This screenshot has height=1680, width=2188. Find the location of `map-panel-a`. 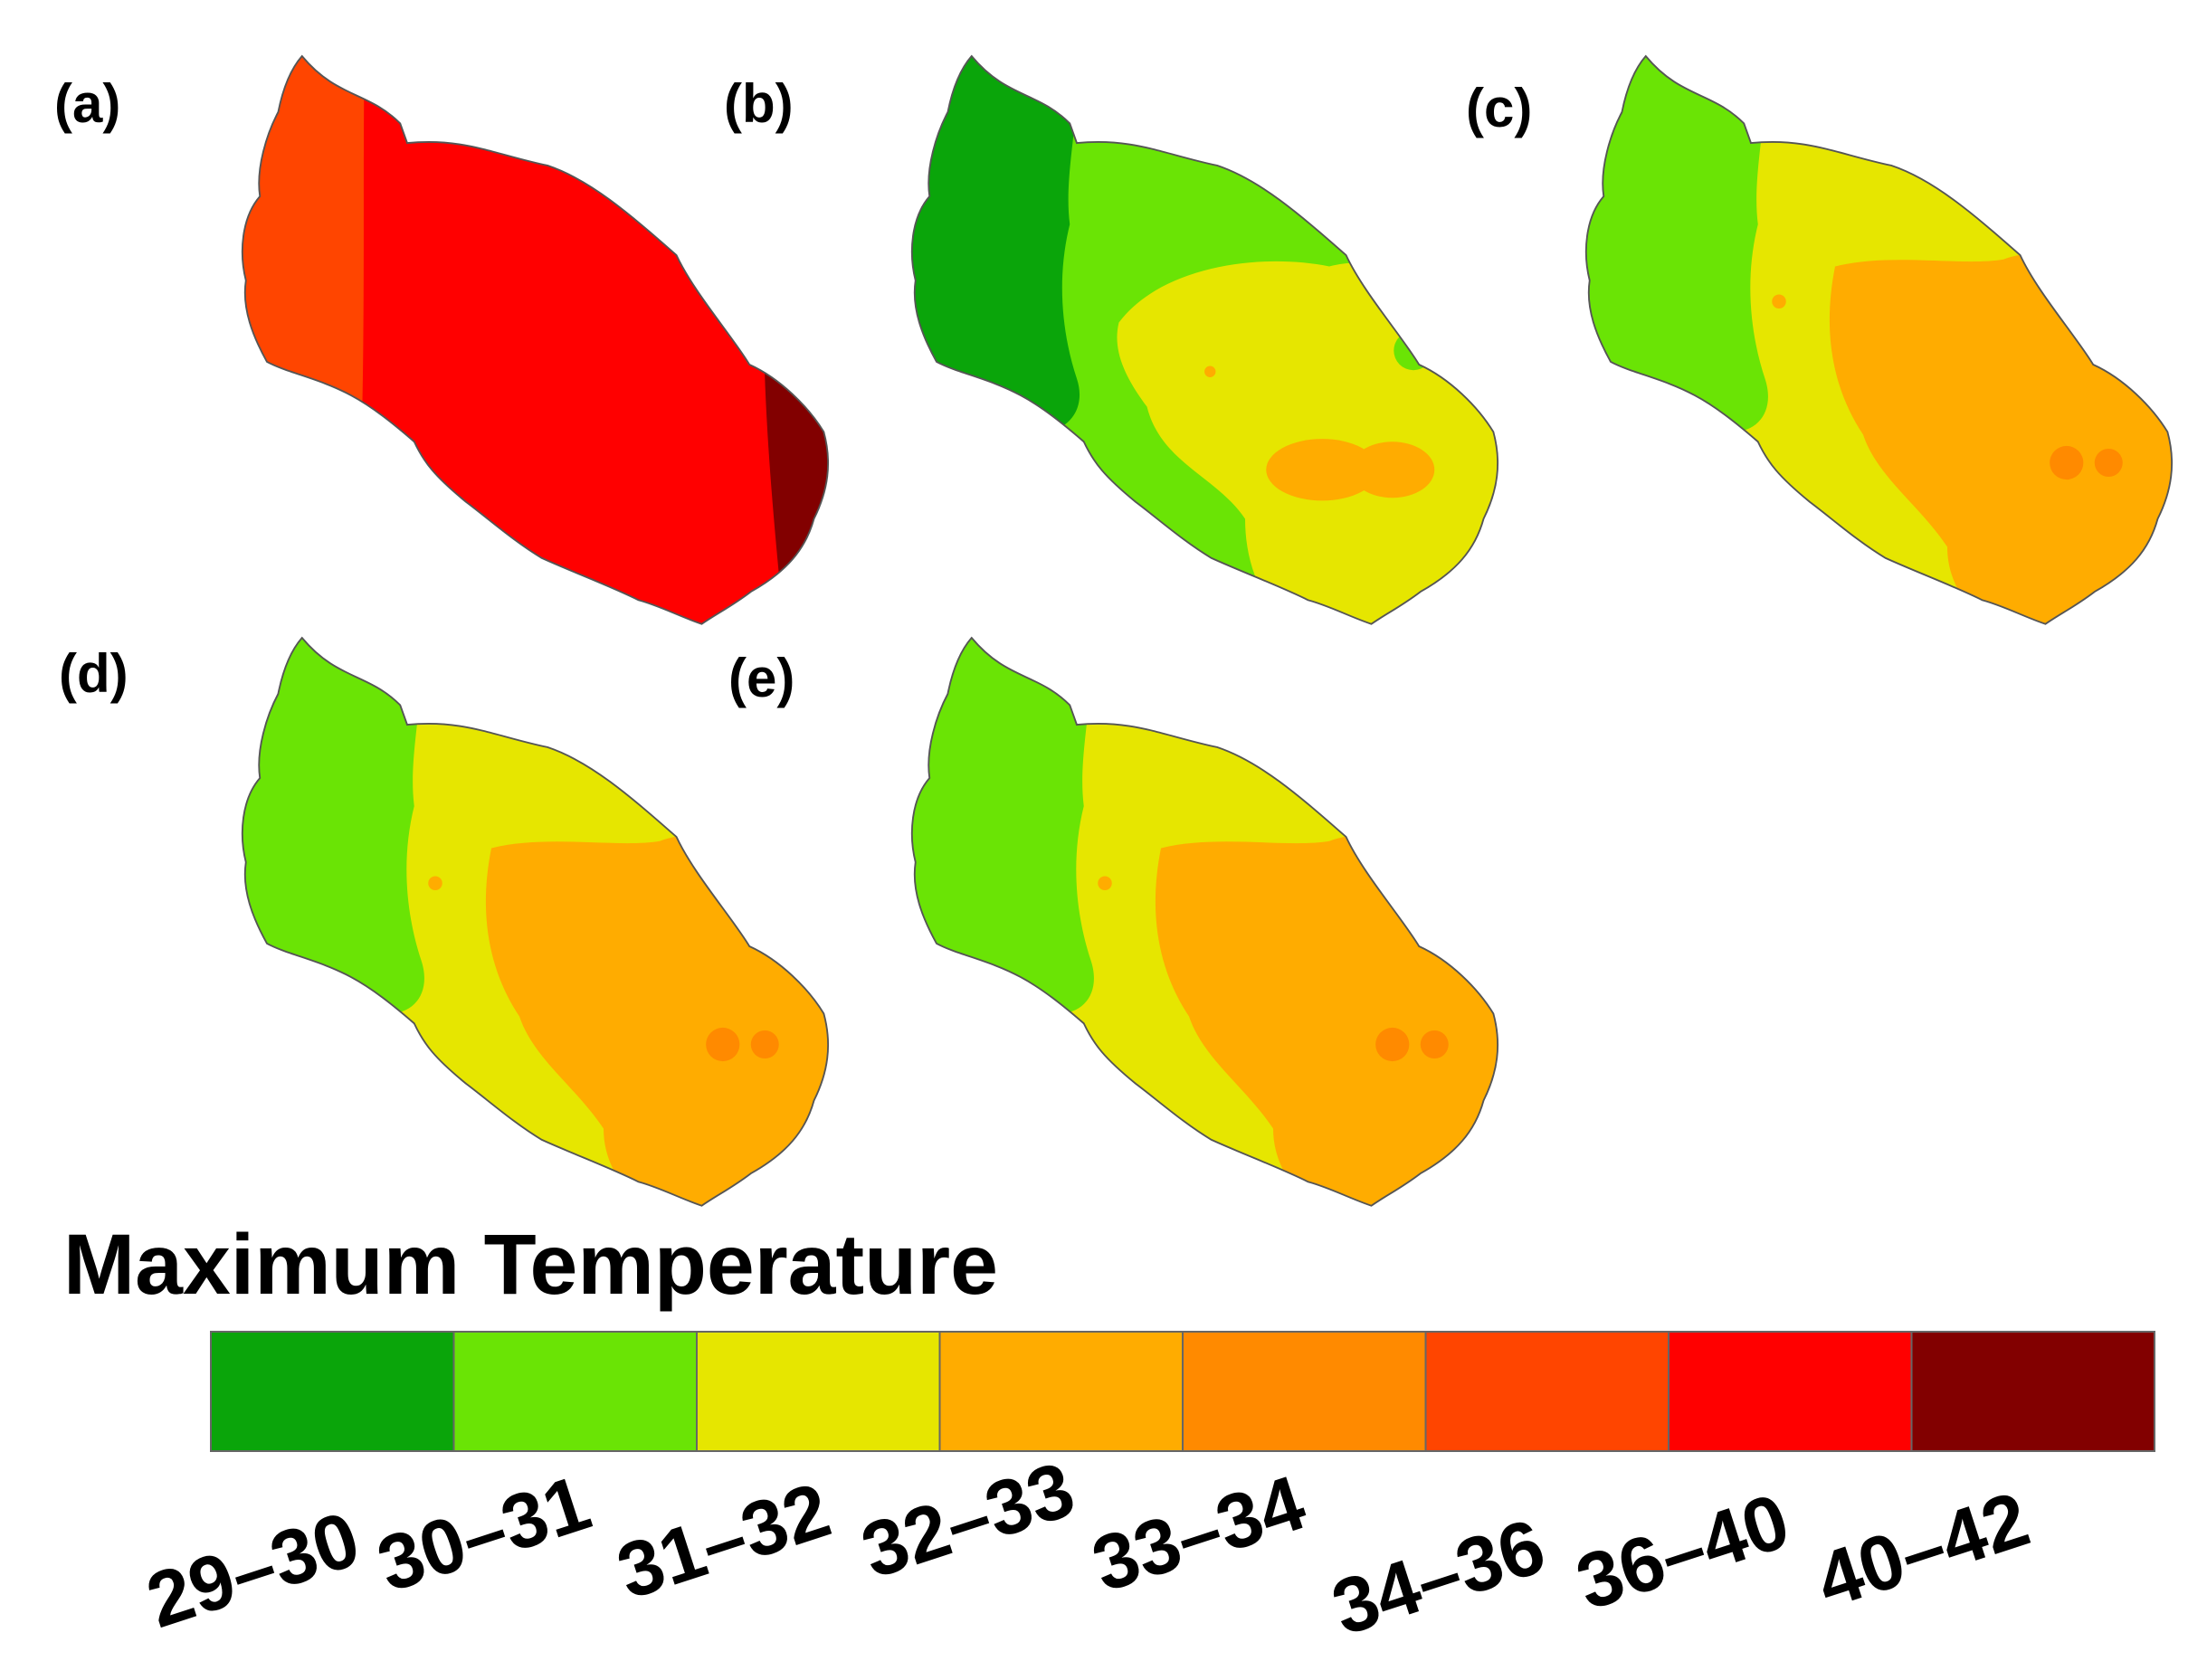

map-panel-a is located at coordinates (535, 340).